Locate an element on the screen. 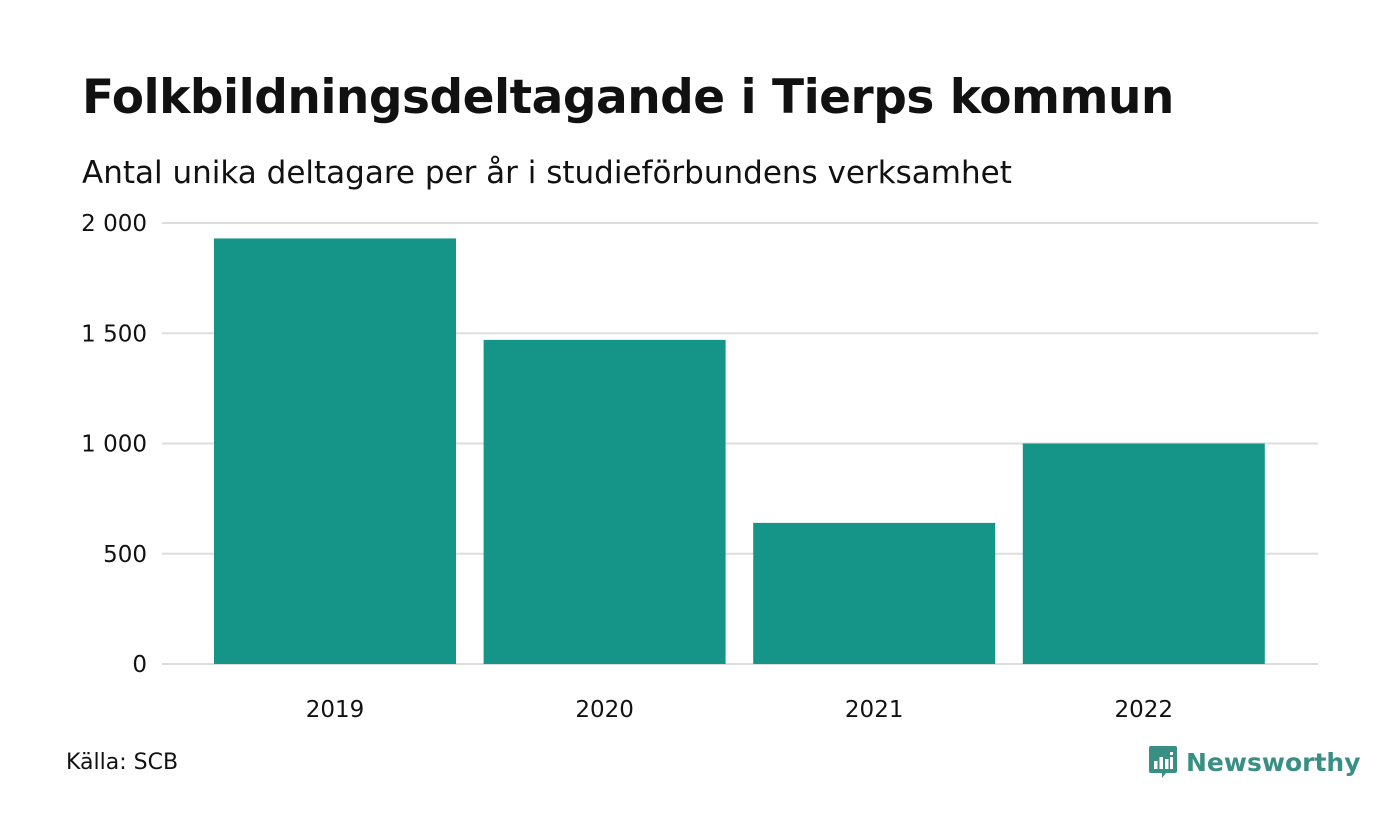 The width and height of the screenshot is (1400, 840). newsworthy-logo-icon is located at coordinates (1163, 762).